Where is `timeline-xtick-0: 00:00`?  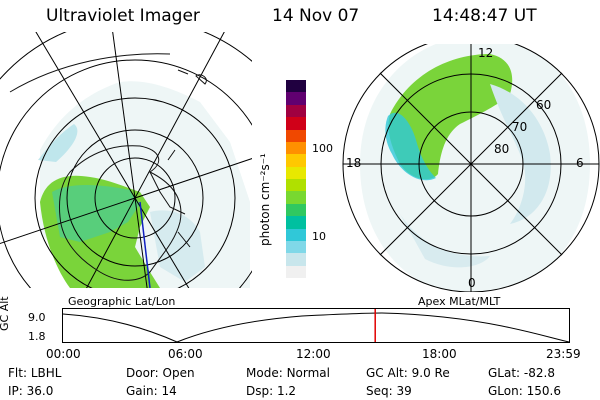 timeline-xtick-0: 00:00 is located at coordinates (63, 354).